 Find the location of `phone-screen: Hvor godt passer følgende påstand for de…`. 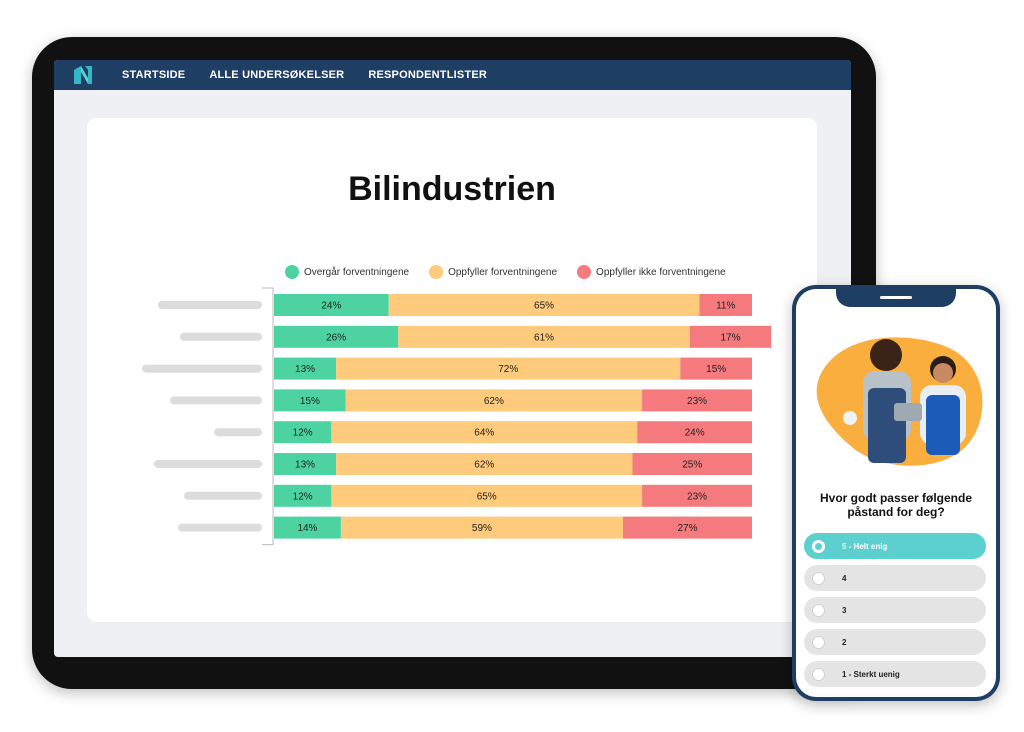

phone-screen: Hvor godt passer følgende påstand for de… is located at coordinates (896, 493).